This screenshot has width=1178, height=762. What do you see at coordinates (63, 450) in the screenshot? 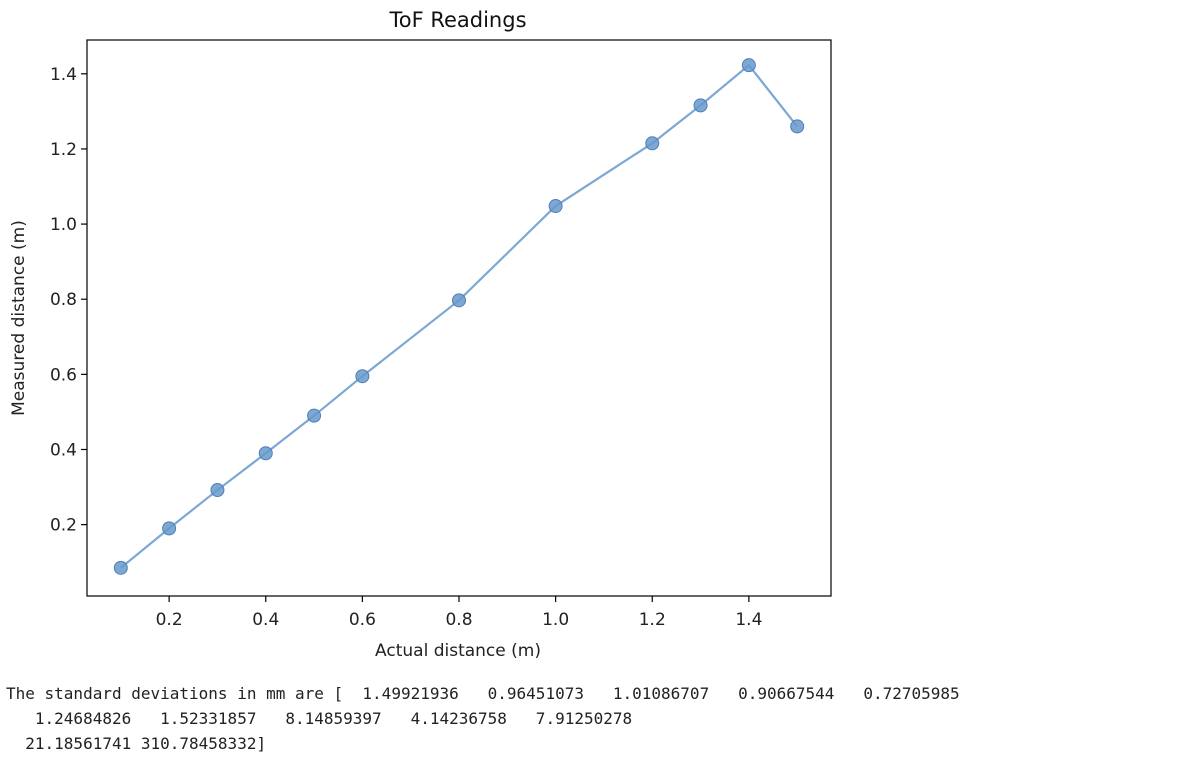
I see `y-tick-label: 0.4` at bounding box center [63, 450].